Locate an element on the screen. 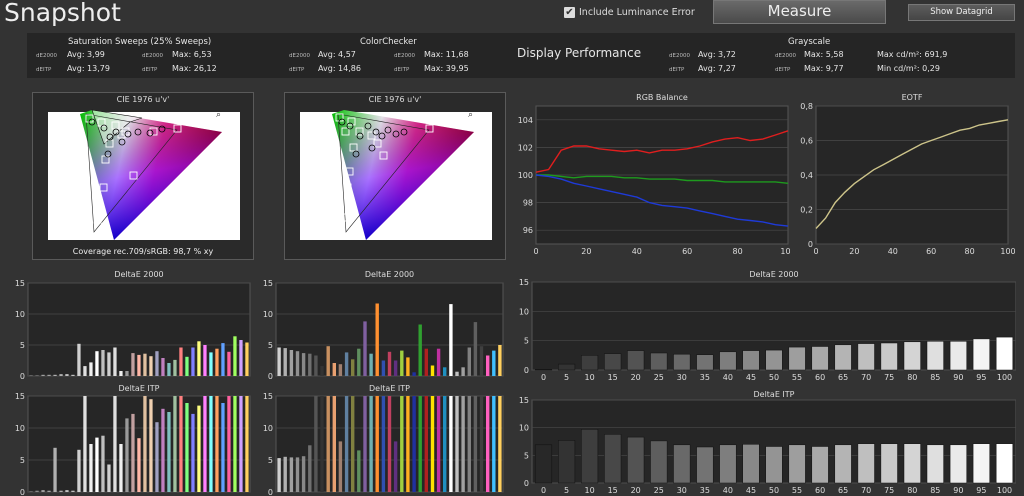 This screenshot has width=1024, height=496. include-luminance-error-label: Include Luminance Error is located at coordinates (637, 12).